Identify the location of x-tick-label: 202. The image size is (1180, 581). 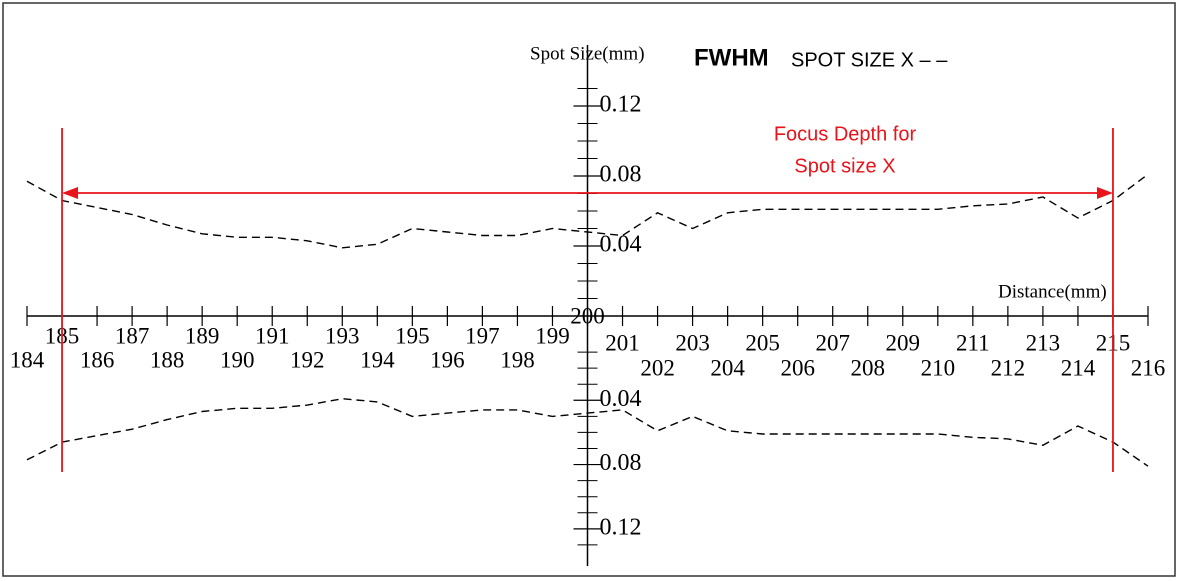
(657, 367).